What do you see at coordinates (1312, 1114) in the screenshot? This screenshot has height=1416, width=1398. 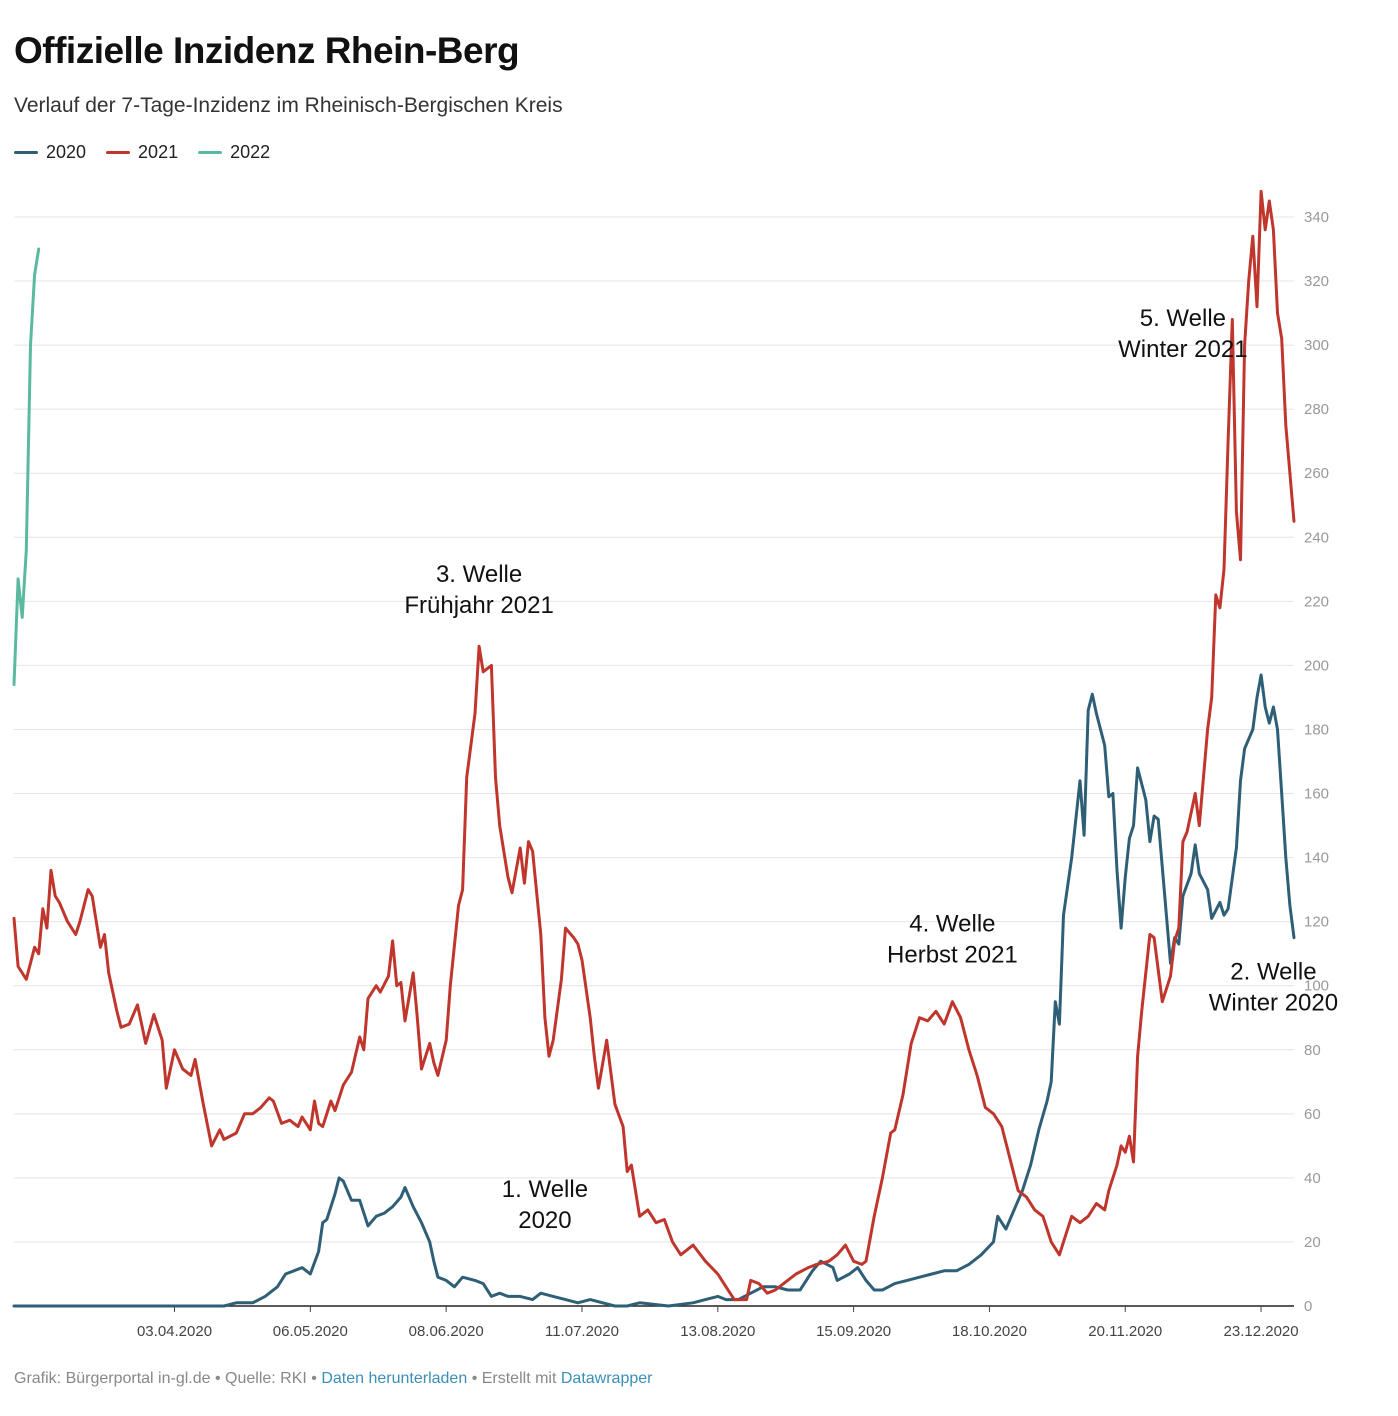 I see `y-tick-label: 60` at bounding box center [1312, 1114].